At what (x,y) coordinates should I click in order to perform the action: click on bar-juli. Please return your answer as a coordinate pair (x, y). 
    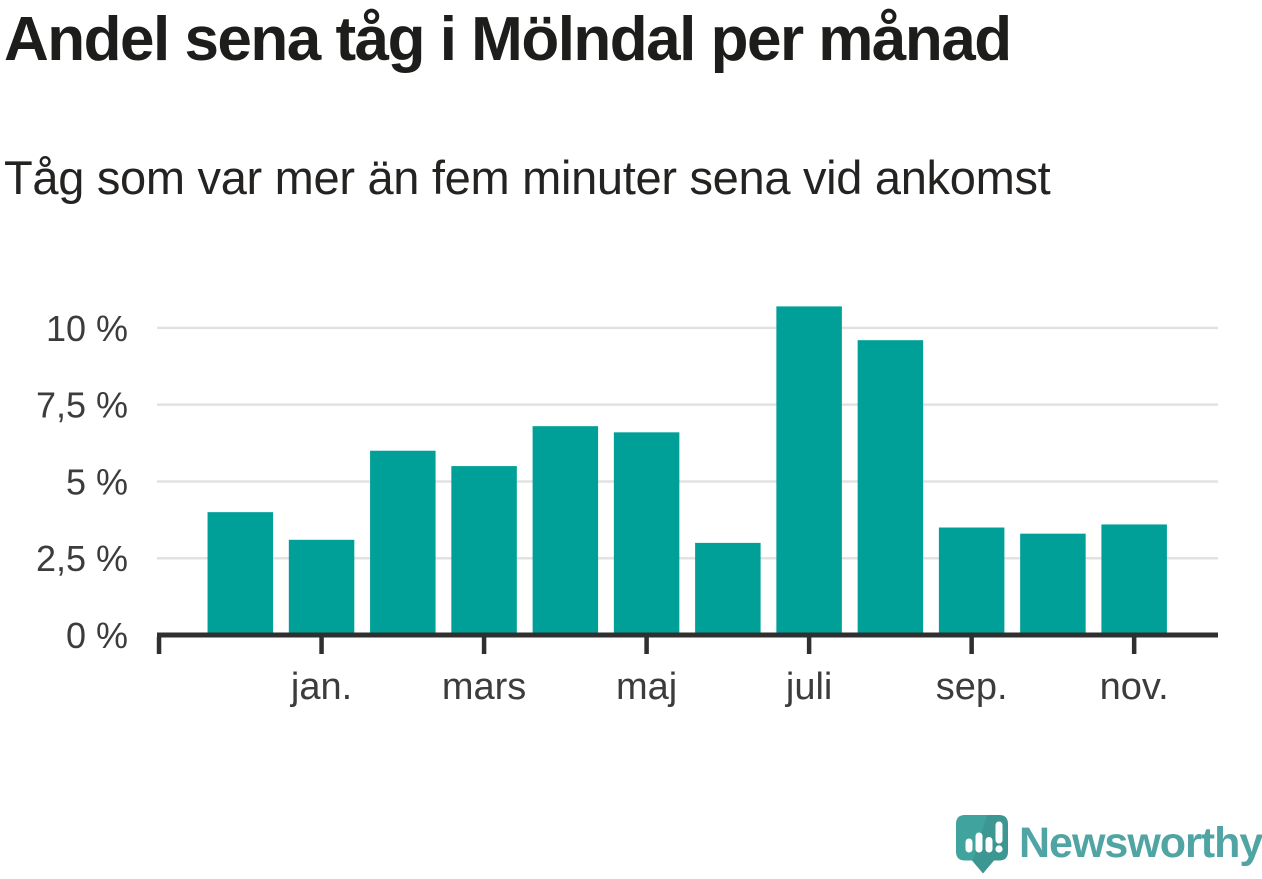
    Looking at the image, I should click on (809, 471).